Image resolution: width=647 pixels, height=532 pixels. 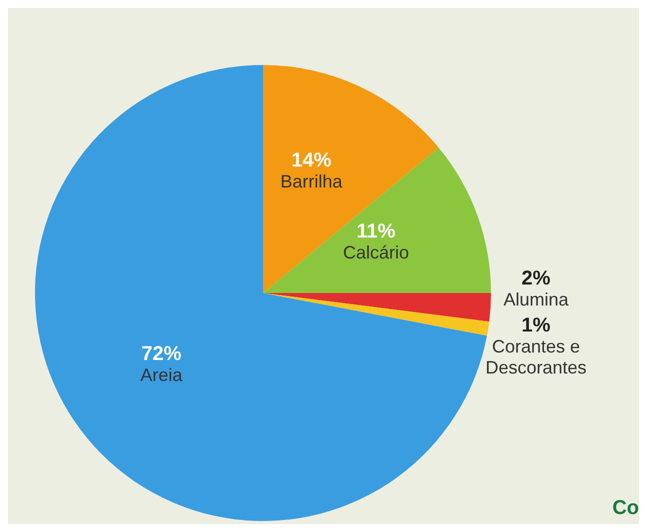 I want to click on data-label: 14%, so click(x=311, y=161).